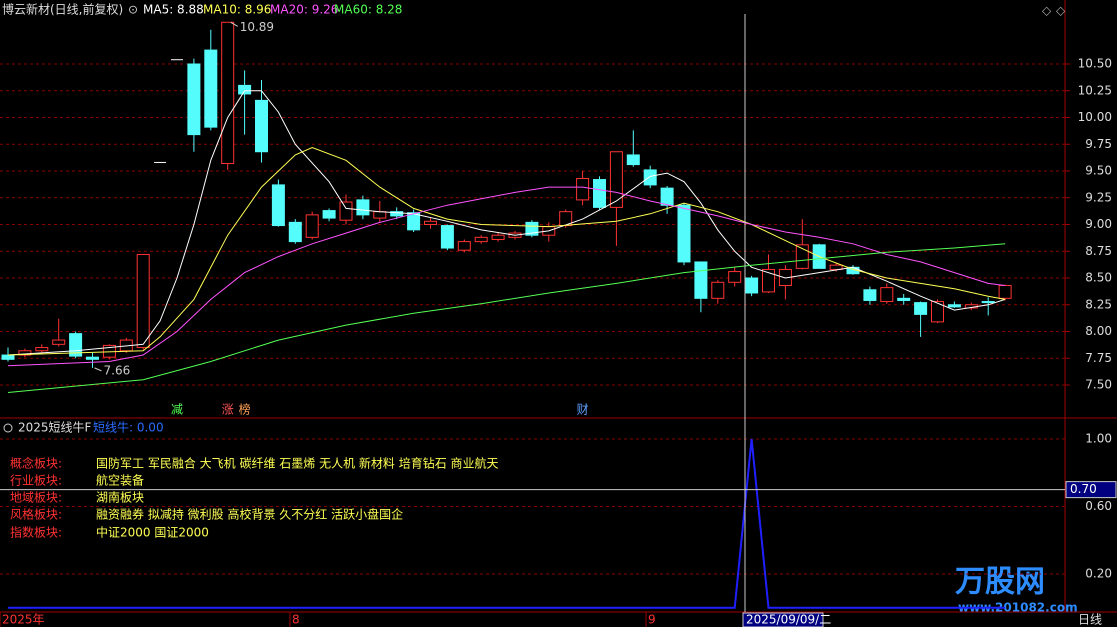  I want to click on info-text: 航空装备, so click(120, 480).